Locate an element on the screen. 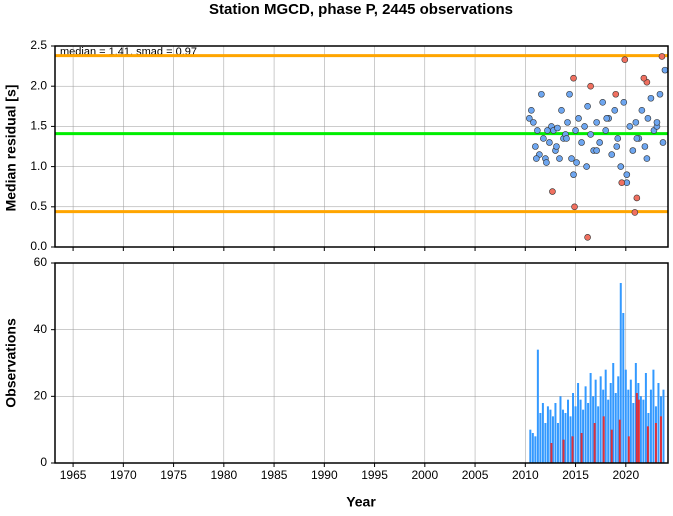  chart-title: Station MGCD, phase P, 2445 observations is located at coordinates (361, 9).